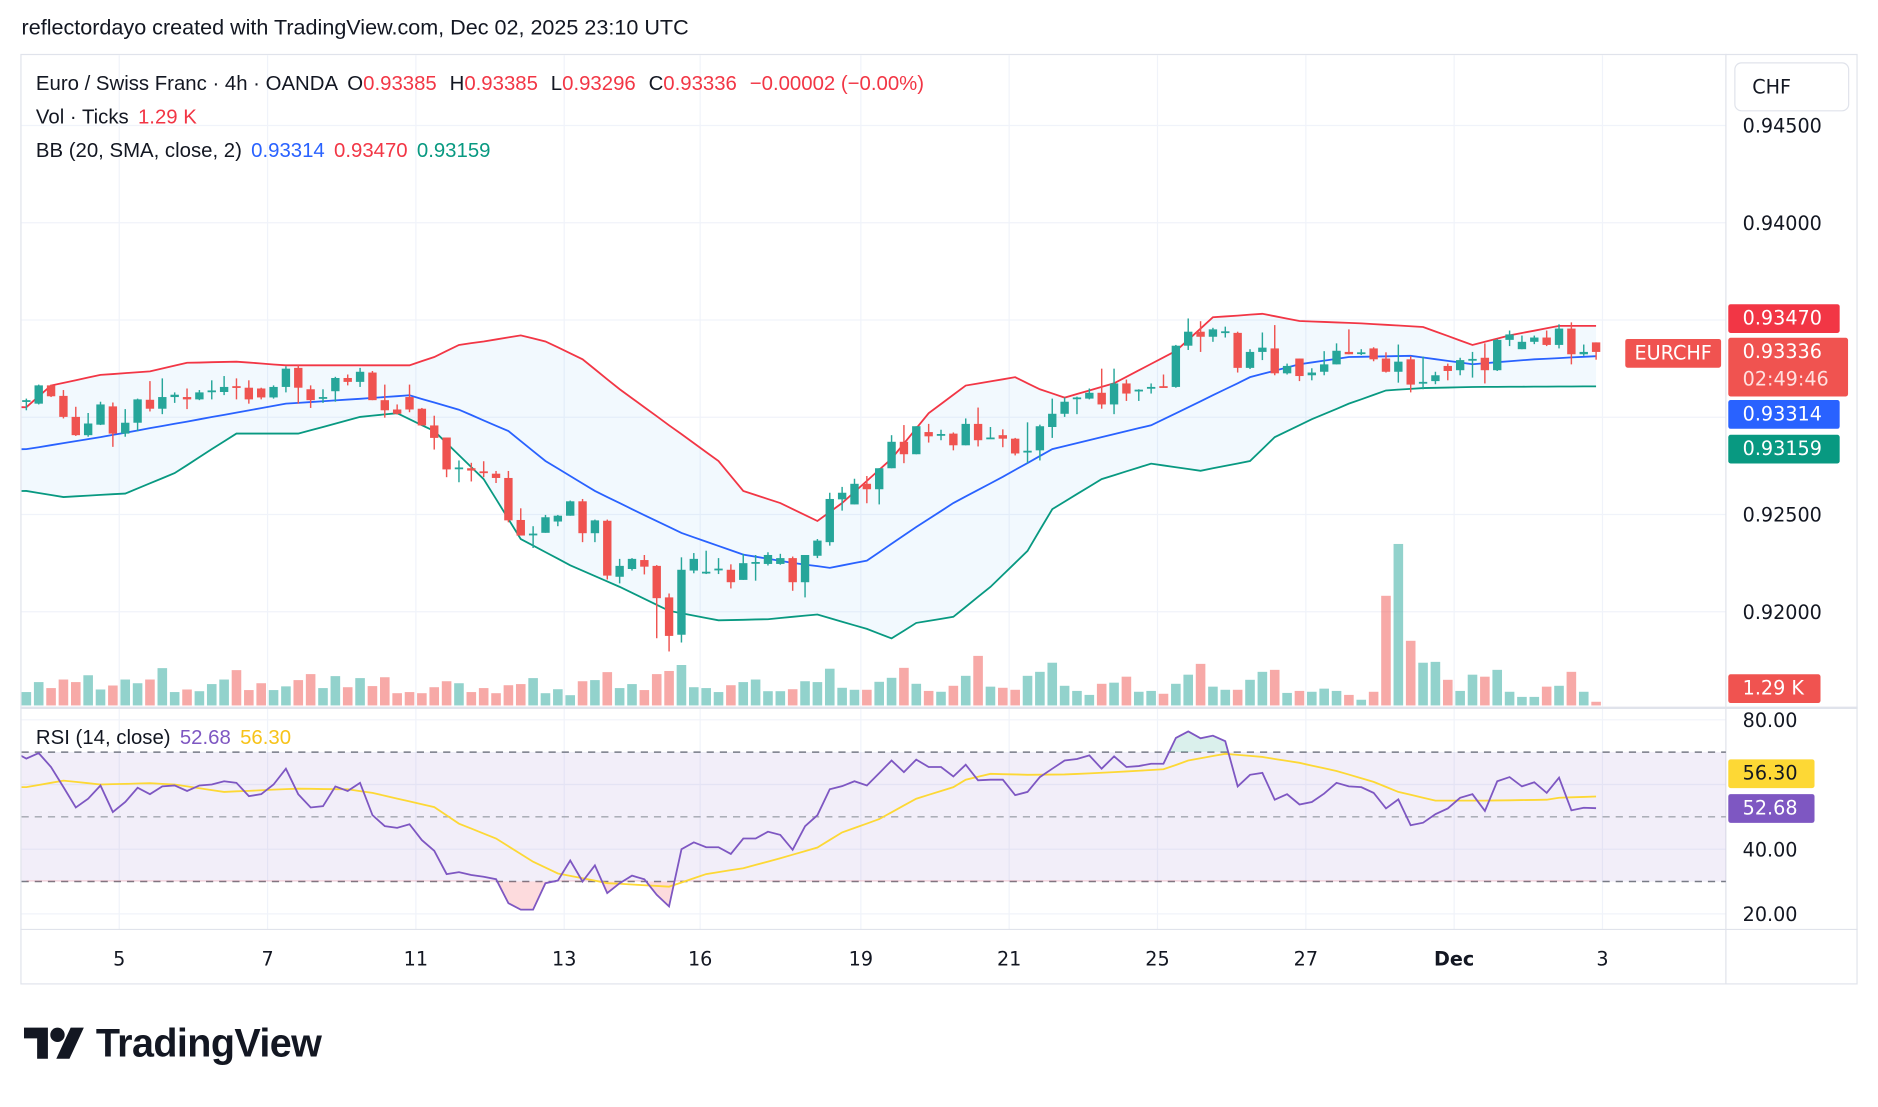 This screenshot has height=1107, width=1878. What do you see at coordinates (457, 83) in the screenshot?
I see `legend-high-label: H` at bounding box center [457, 83].